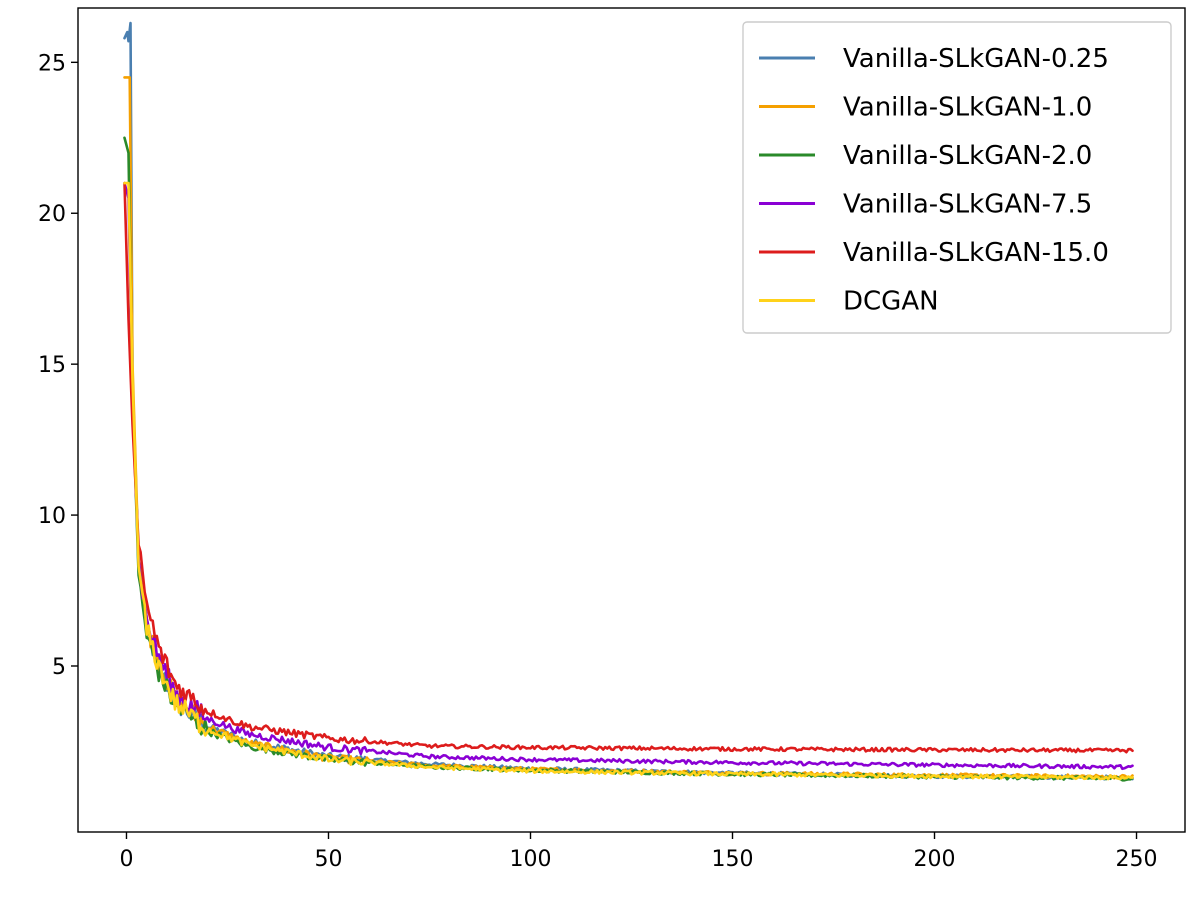  What do you see at coordinates (52, 516) in the screenshot?
I see `y-tick-label-1: 10` at bounding box center [52, 516].